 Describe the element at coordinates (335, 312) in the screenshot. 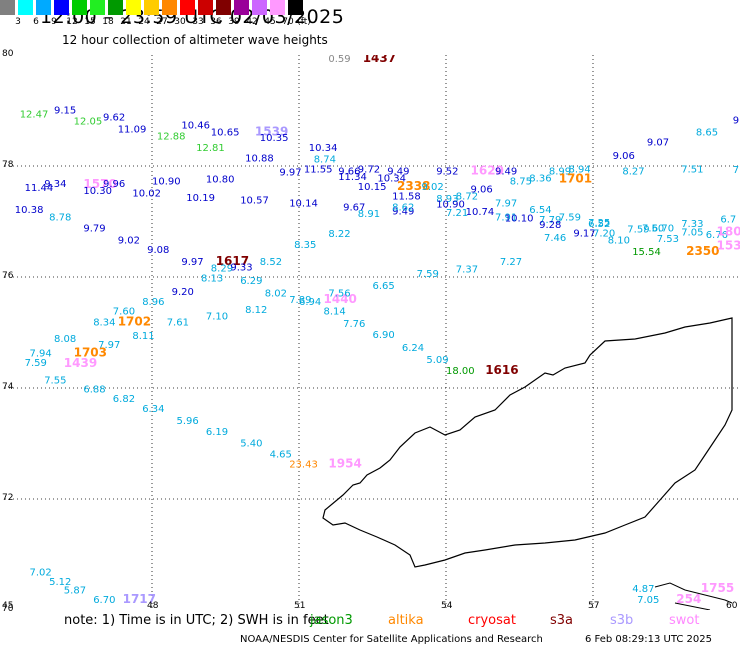

I see `wave-height-label: 8.14` at that location.